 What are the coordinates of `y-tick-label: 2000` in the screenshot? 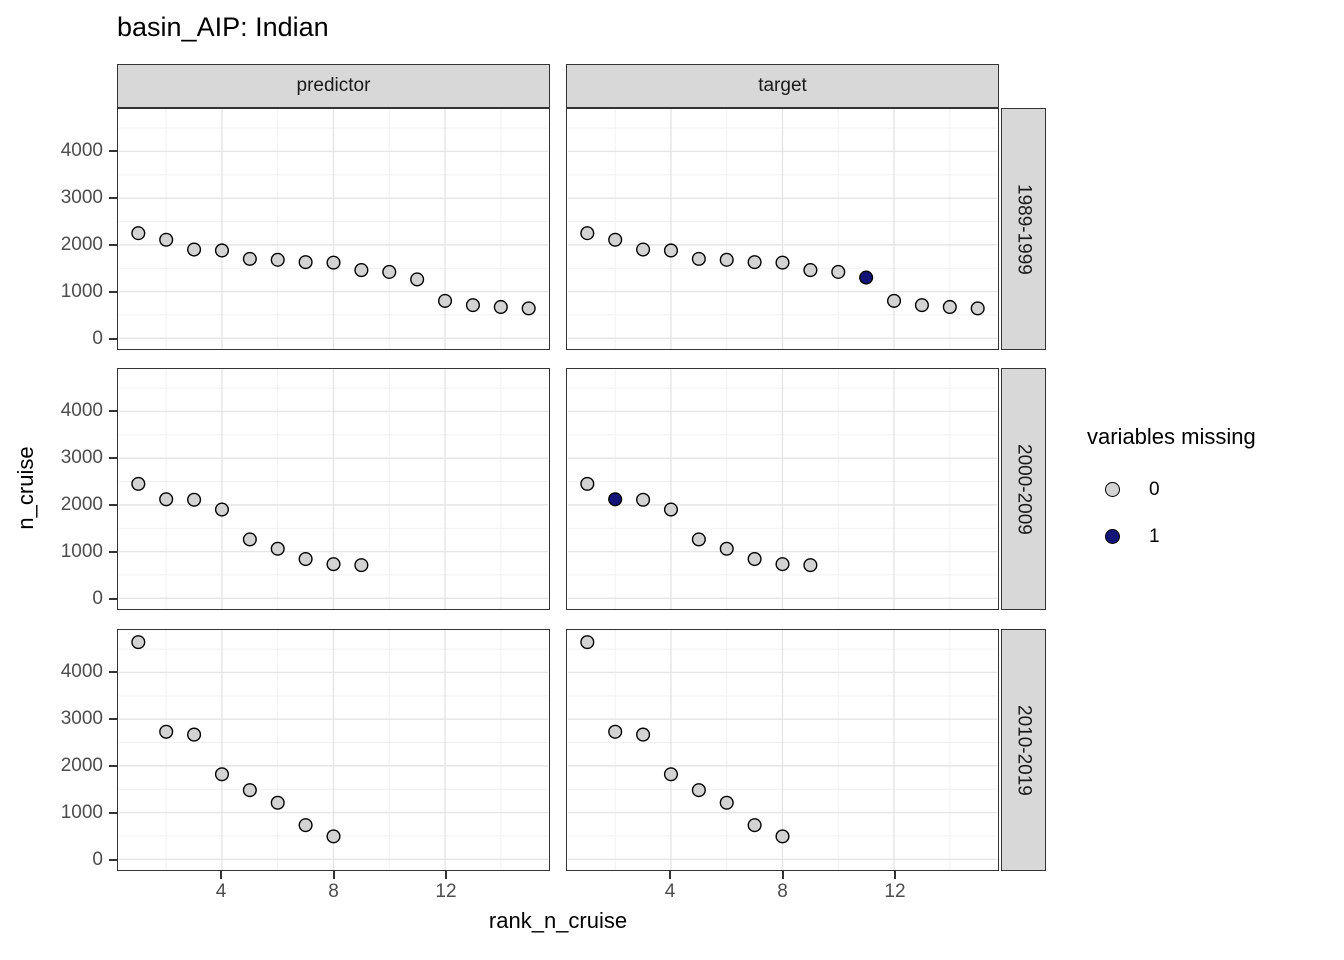 It's located at (81, 504).